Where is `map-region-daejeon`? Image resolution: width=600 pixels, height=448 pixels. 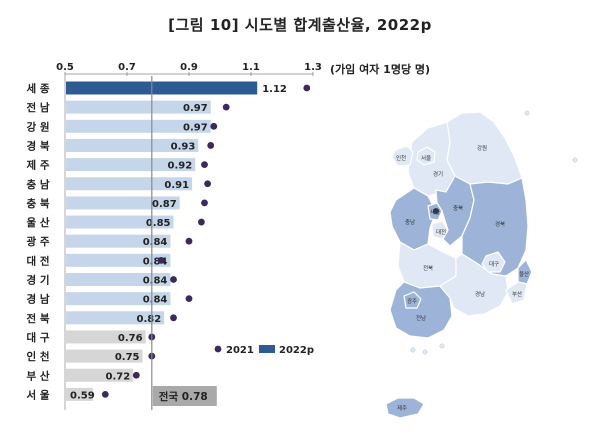
map-region-daejeon is located at coordinates (440, 230).